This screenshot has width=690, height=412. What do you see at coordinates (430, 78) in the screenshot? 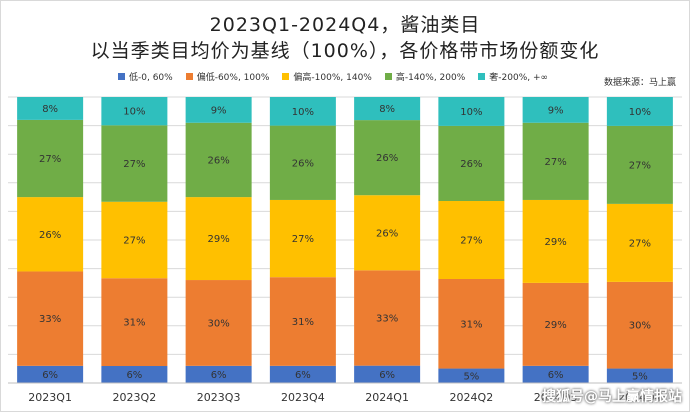
I see `legend-label: 高-140%, 200%` at bounding box center [430, 78].